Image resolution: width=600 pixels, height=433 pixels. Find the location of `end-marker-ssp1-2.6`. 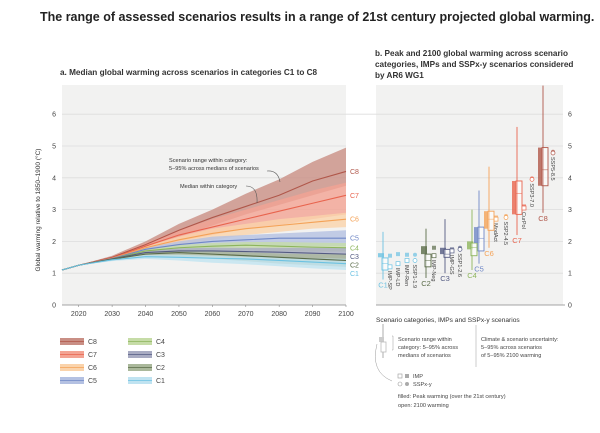

end-marker-ssp1-2.6 is located at coordinates (460, 249).